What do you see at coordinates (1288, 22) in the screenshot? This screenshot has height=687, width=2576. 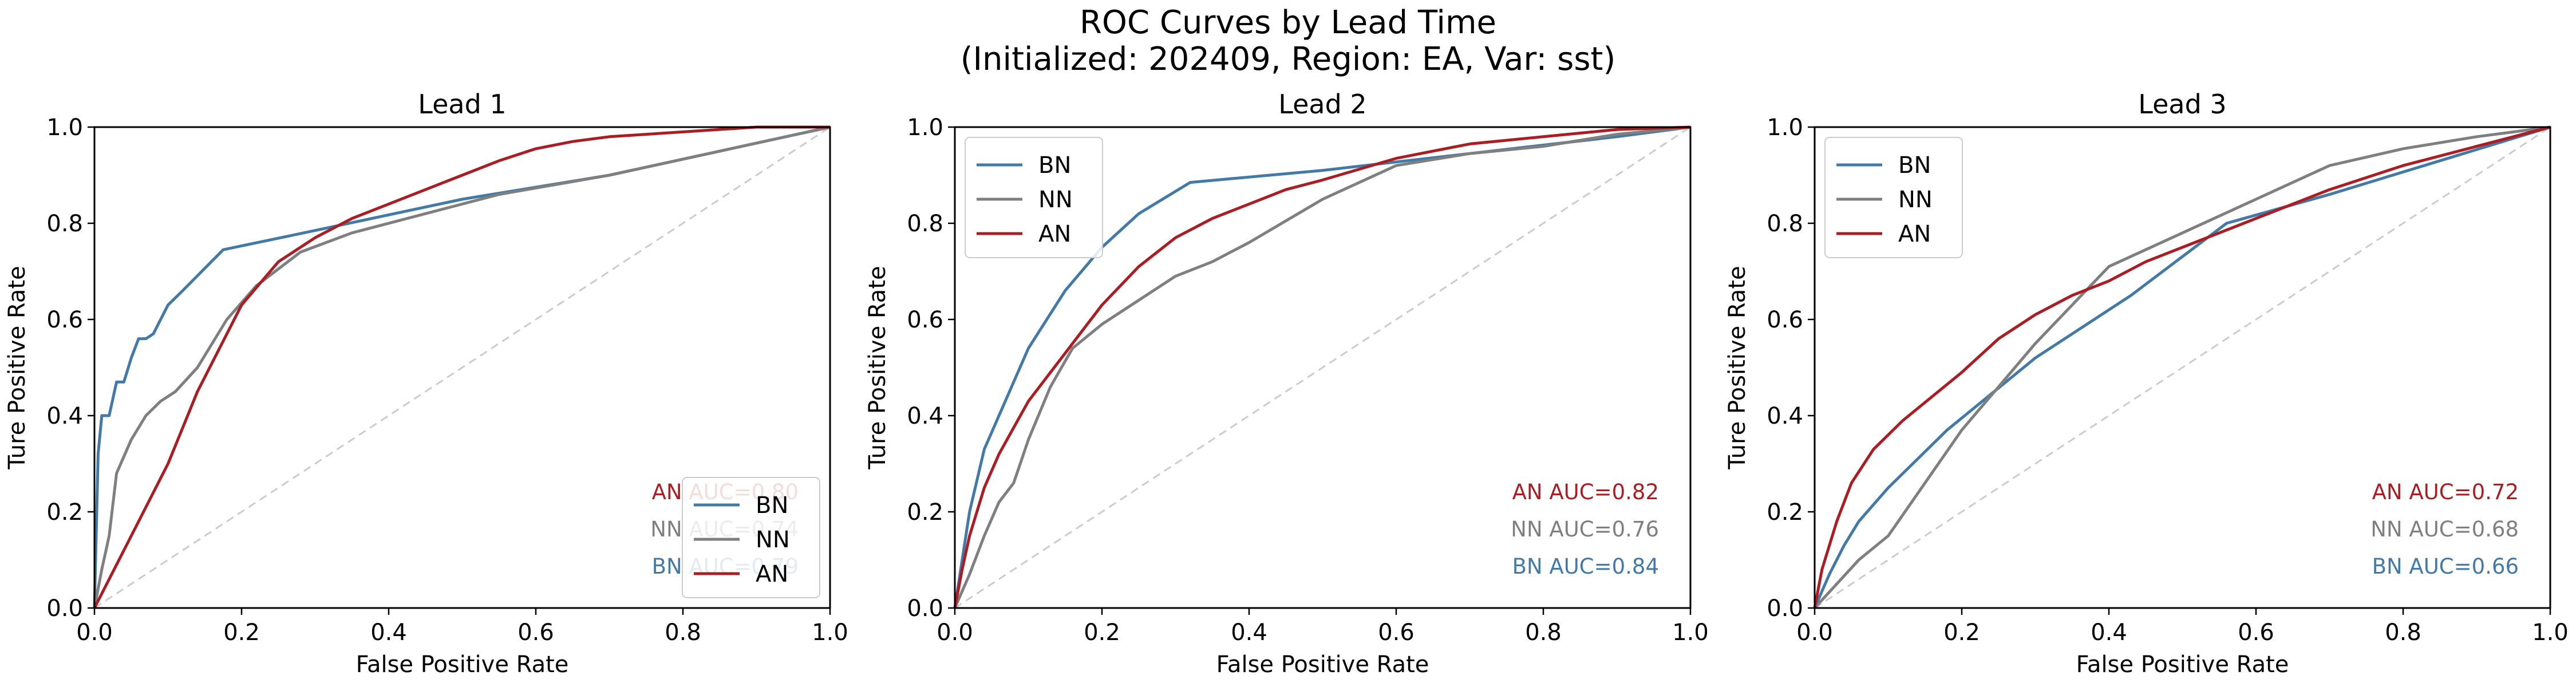 I see `figure-title-line1: ROC Curves by Lead Time` at bounding box center [1288, 22].